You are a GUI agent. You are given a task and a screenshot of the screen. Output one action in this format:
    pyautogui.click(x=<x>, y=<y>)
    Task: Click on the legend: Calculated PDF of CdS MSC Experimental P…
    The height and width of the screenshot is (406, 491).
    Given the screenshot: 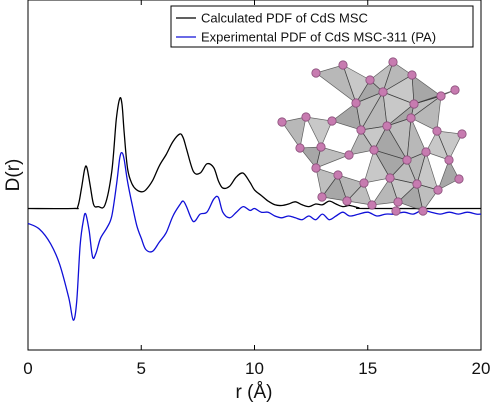 What is the action you would take?
    pyautogui.click(x=322, y=26)
    